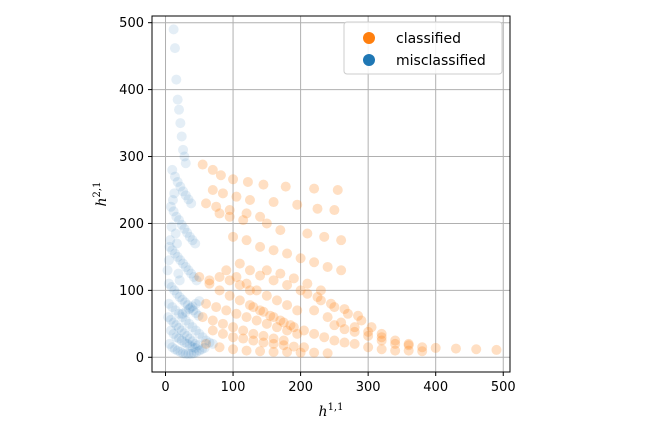 This screenshot has width=664, height=443. What do you see at coordinates (428, 39) in the screenshot?
I see `legend-label-classified: classified` at bounding box center [428, 39].